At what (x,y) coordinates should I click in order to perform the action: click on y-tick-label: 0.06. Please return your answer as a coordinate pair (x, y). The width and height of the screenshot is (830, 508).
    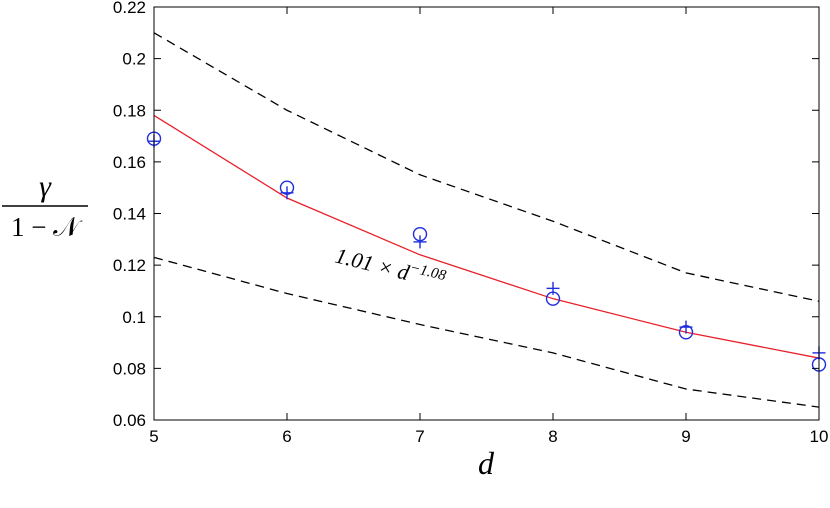
    Looking at the image, I should click on (129, 420).